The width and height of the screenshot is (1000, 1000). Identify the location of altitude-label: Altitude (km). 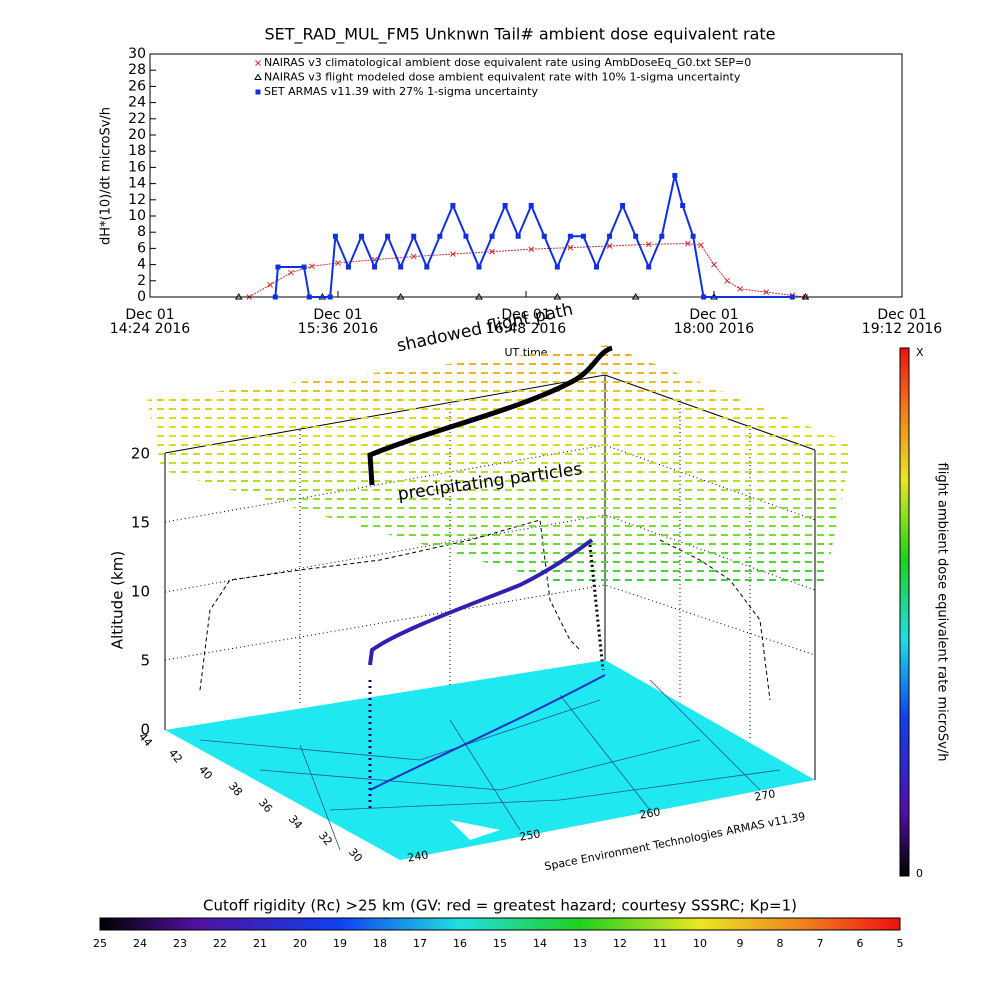
(118, 600).